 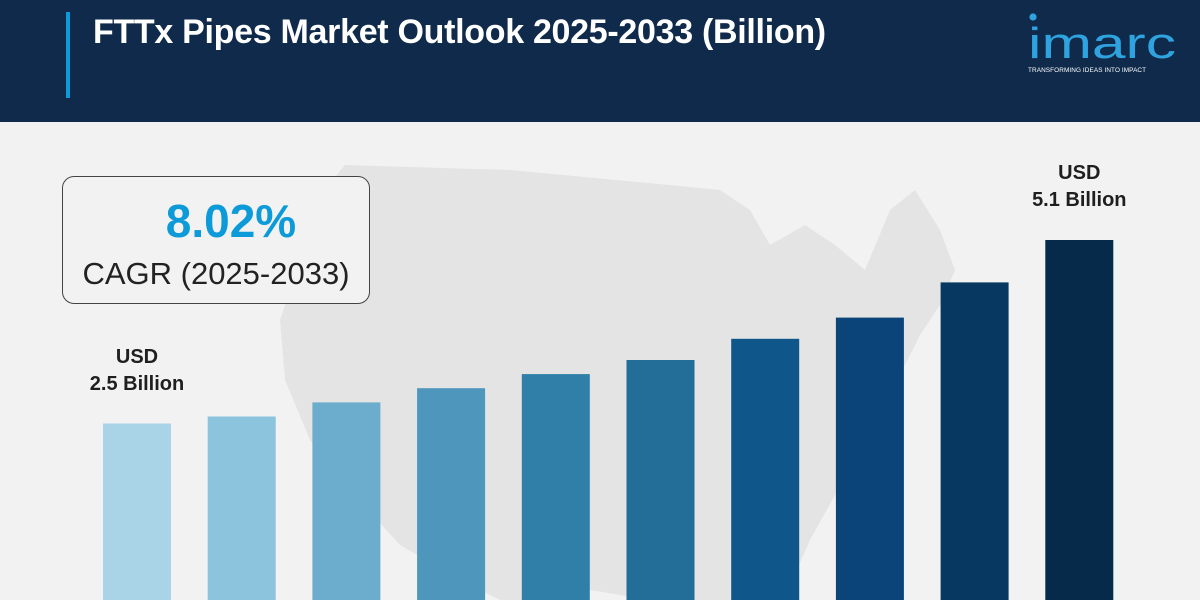 I want to click on value-label-amount: 2.5 Billion, so click(x=137, y=383).